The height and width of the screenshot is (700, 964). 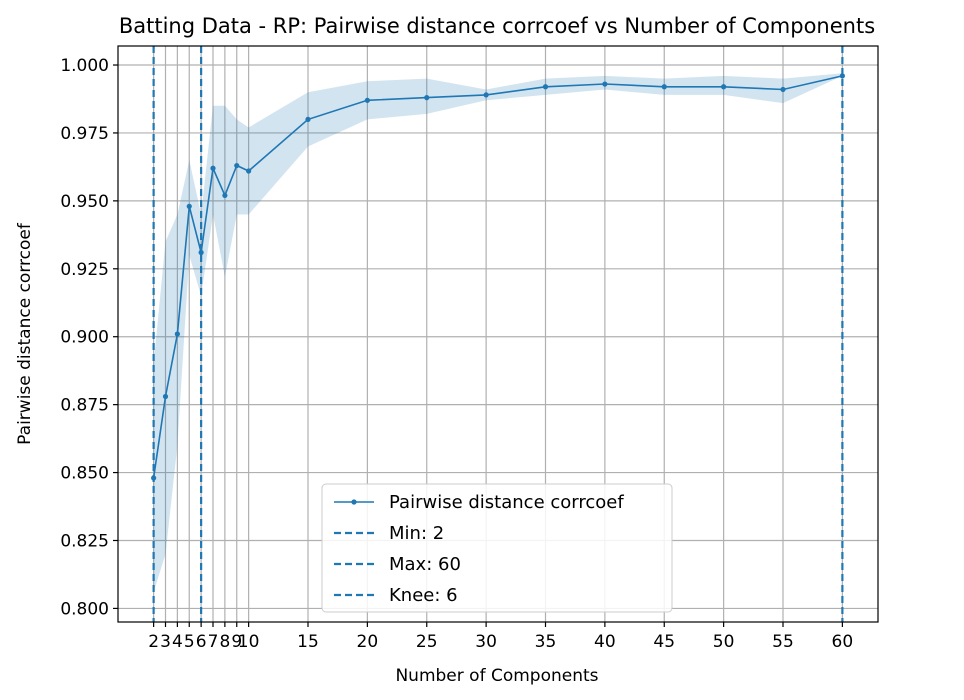 What do you see at coordinates (213, 642) in the screenshot?
I see `x-tick-label: 7` at bounding box center [213, 642].